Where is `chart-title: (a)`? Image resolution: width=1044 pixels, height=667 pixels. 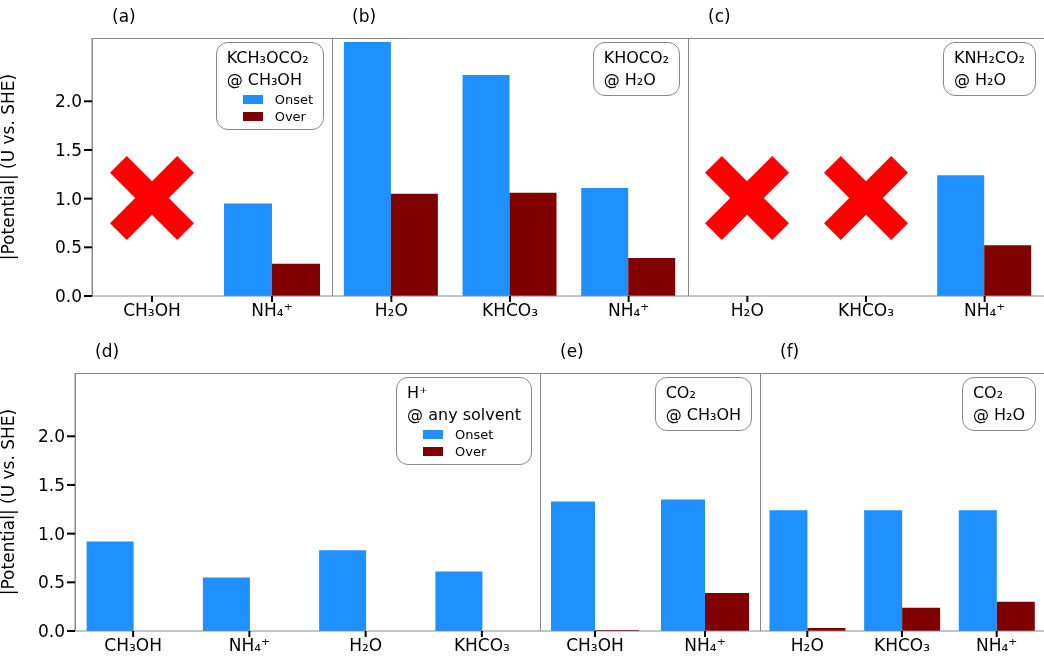
chart-title: (a) is located at coordinates (124, 16).